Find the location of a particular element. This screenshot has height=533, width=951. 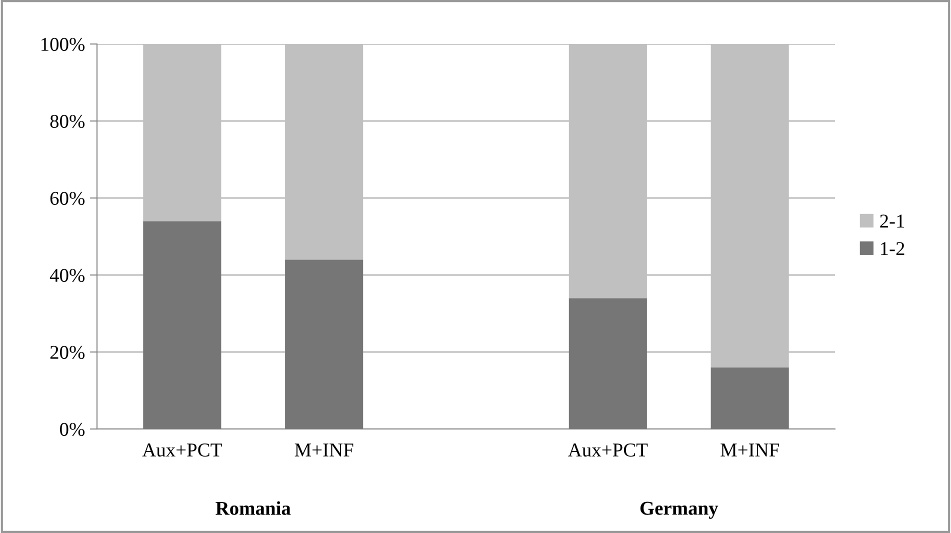

y-tick-label: 20% is located at coordinates (67, 352).